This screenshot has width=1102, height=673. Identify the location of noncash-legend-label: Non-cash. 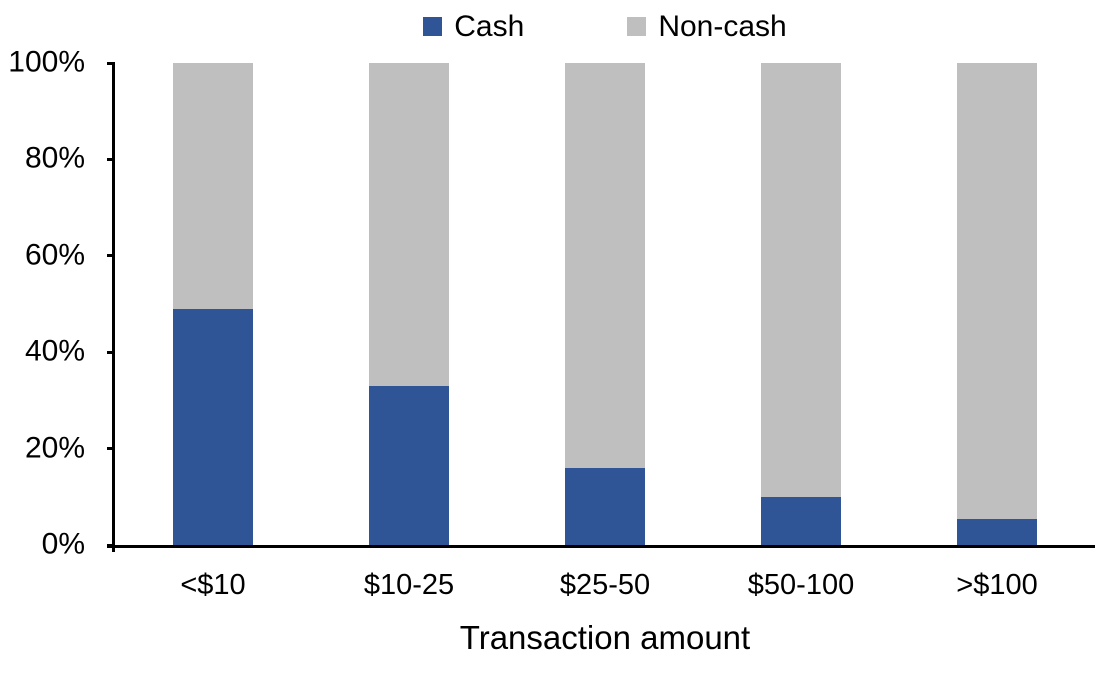
(722, 26).